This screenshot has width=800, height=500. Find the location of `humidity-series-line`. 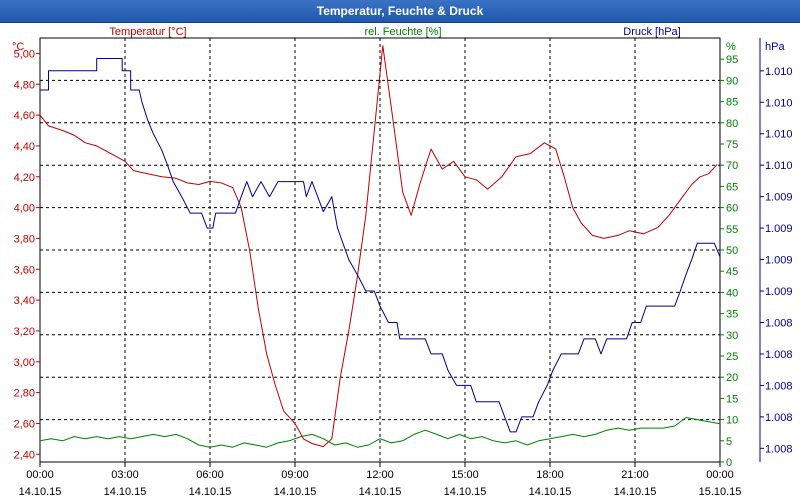

humidity-series-line is located at coordinates (380, 432).